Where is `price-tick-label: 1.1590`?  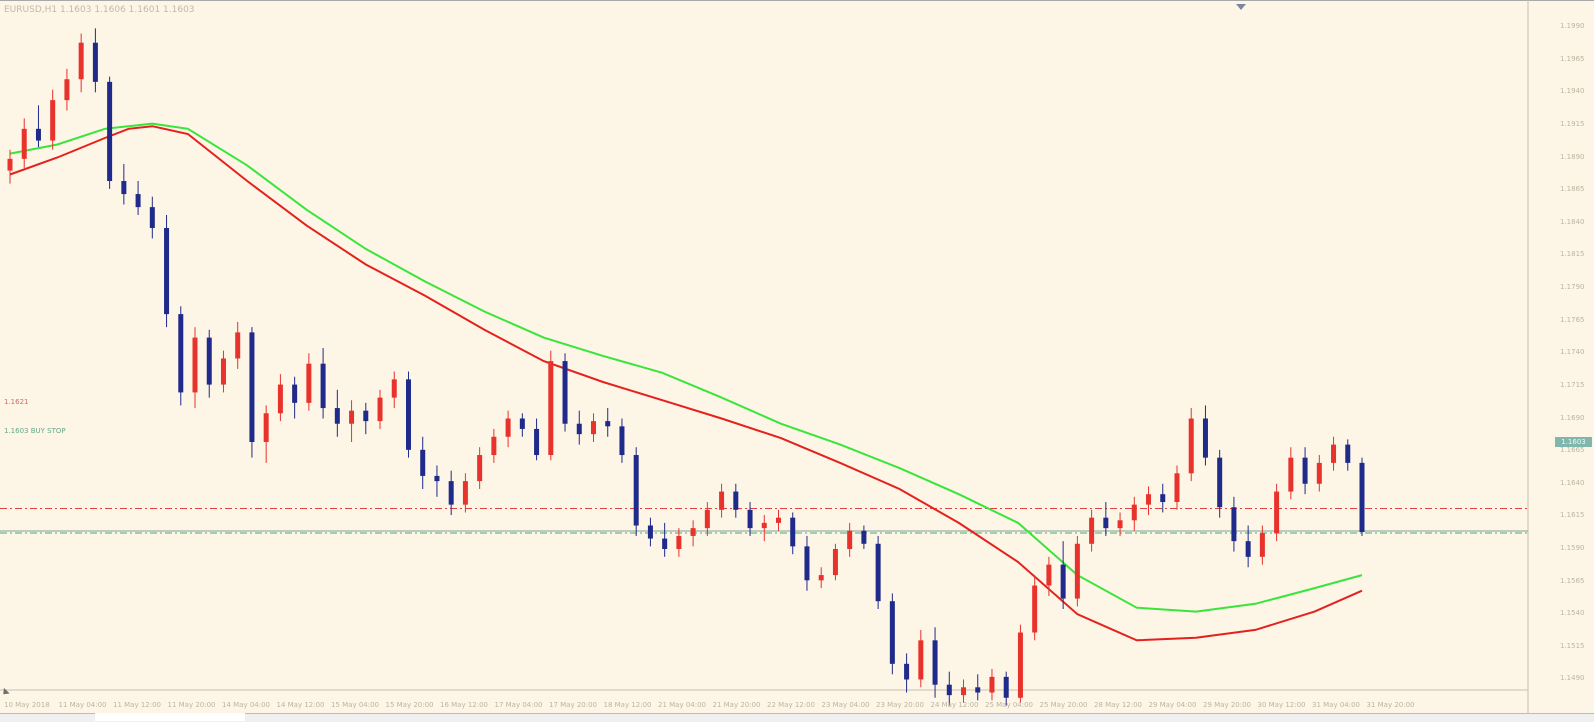
price-tick-label: 1.1590 is located at coordinates (1572, 547).